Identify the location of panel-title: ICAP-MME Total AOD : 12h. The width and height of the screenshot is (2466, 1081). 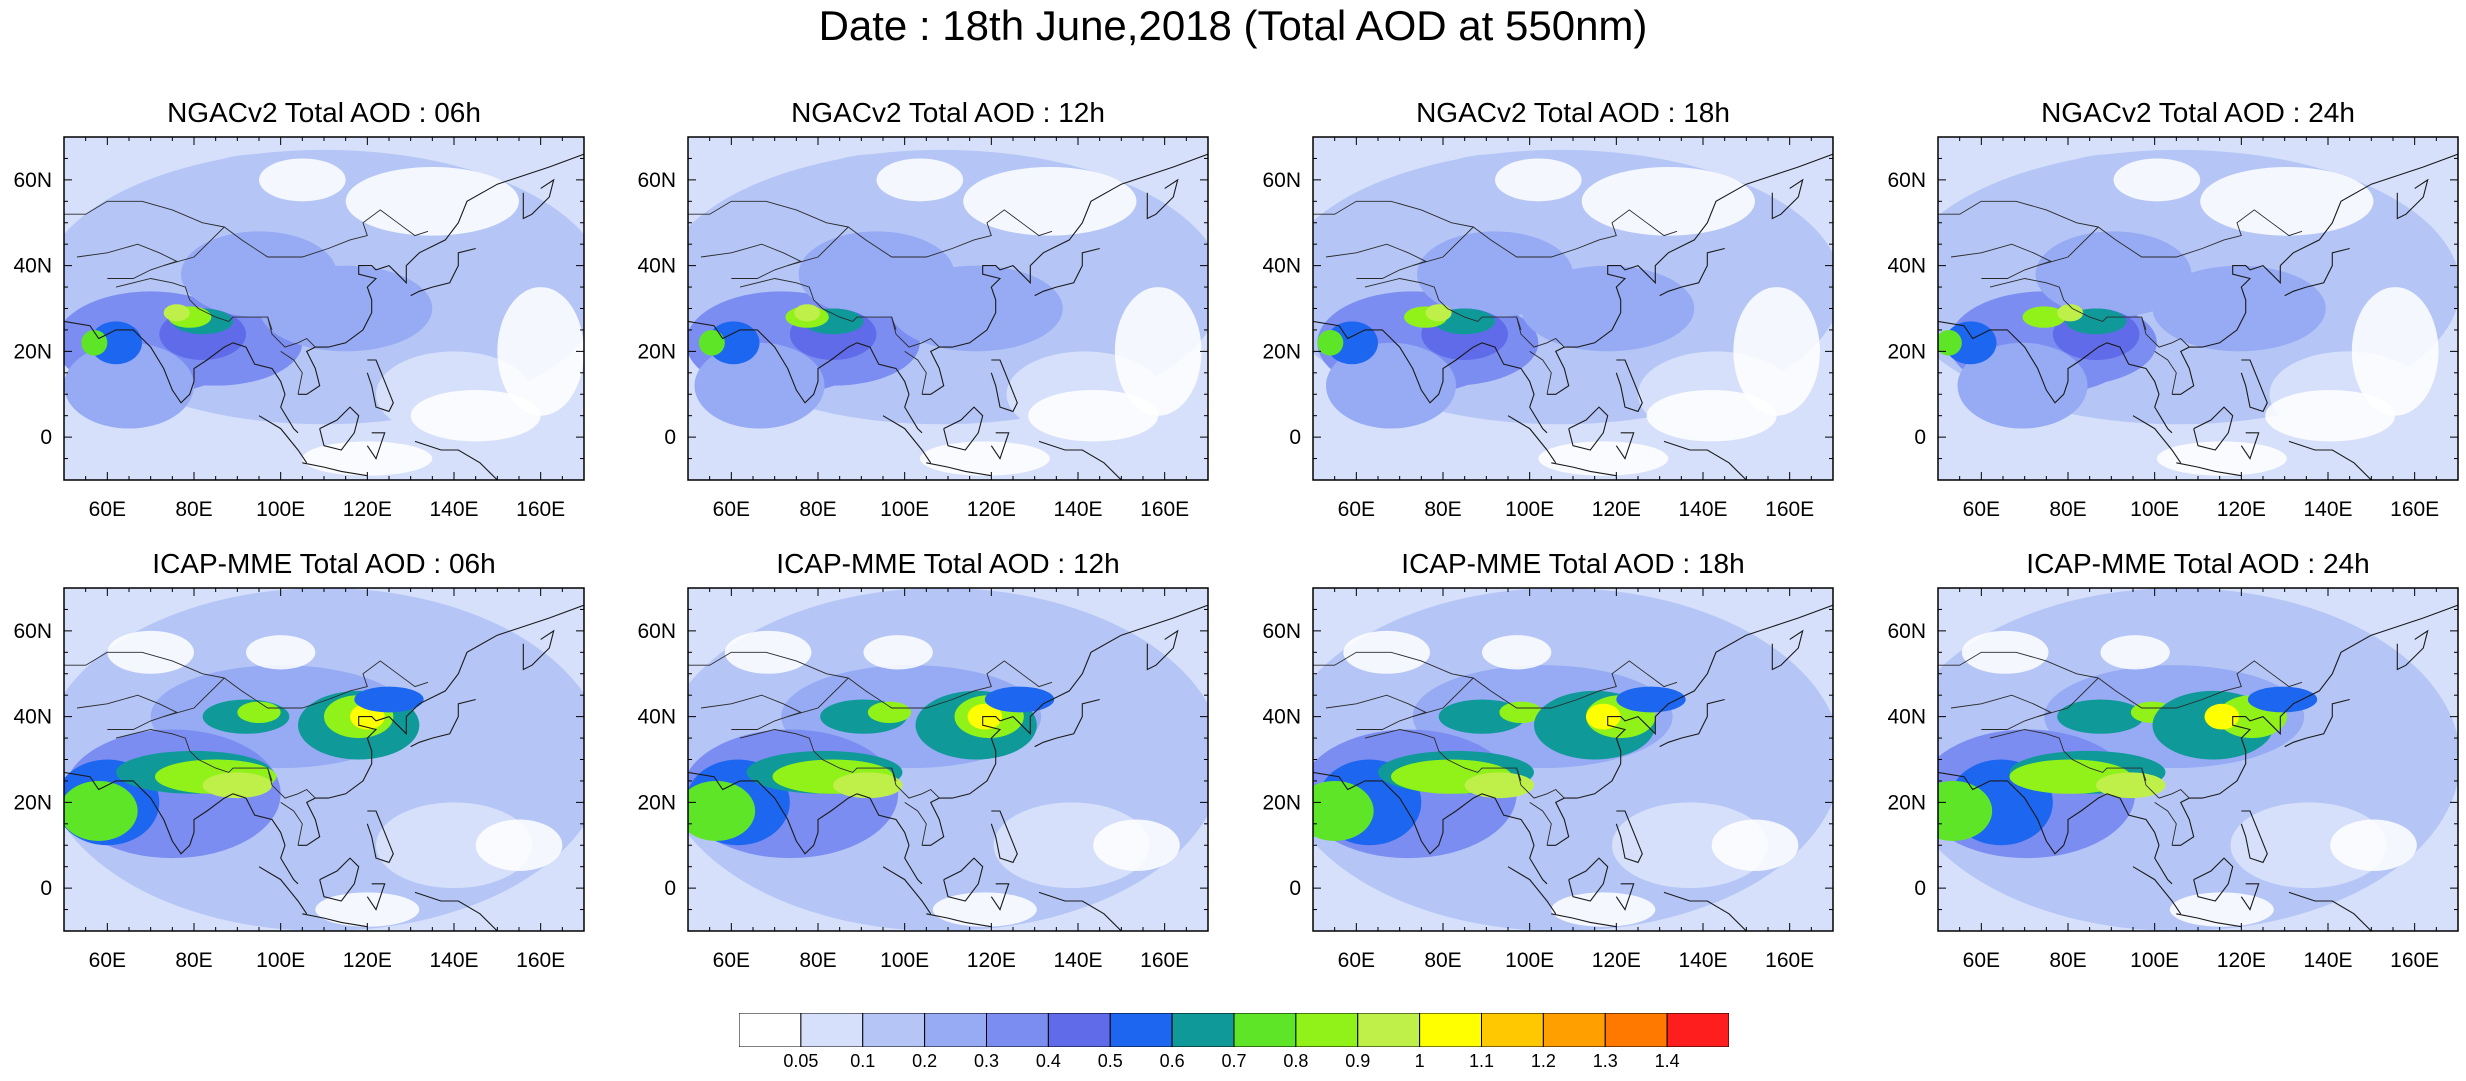
(948, 563).